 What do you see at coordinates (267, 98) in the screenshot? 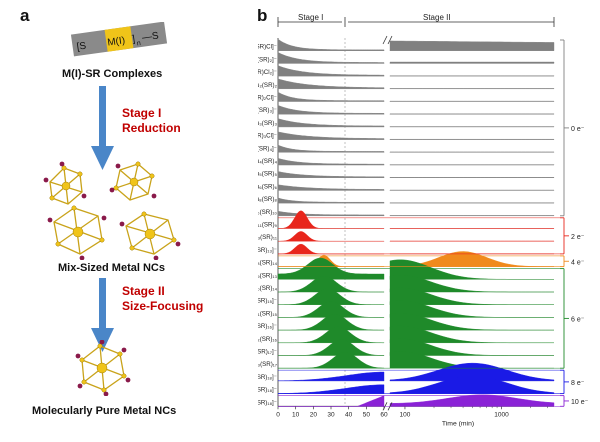
I see `species-label-4: [Au₂(SR)₂Cl]⁻` at bounding box center [267, 98].